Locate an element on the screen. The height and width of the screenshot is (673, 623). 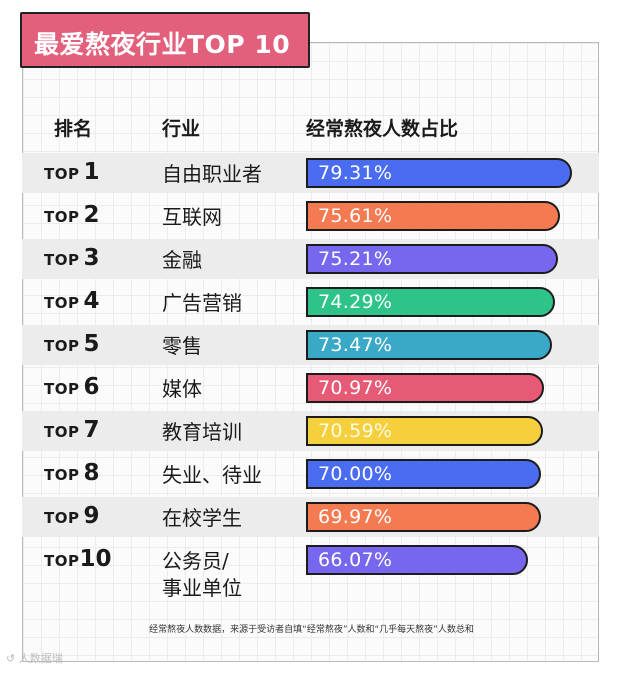
industry-label: 零售 is located at coordinates (182, 346).